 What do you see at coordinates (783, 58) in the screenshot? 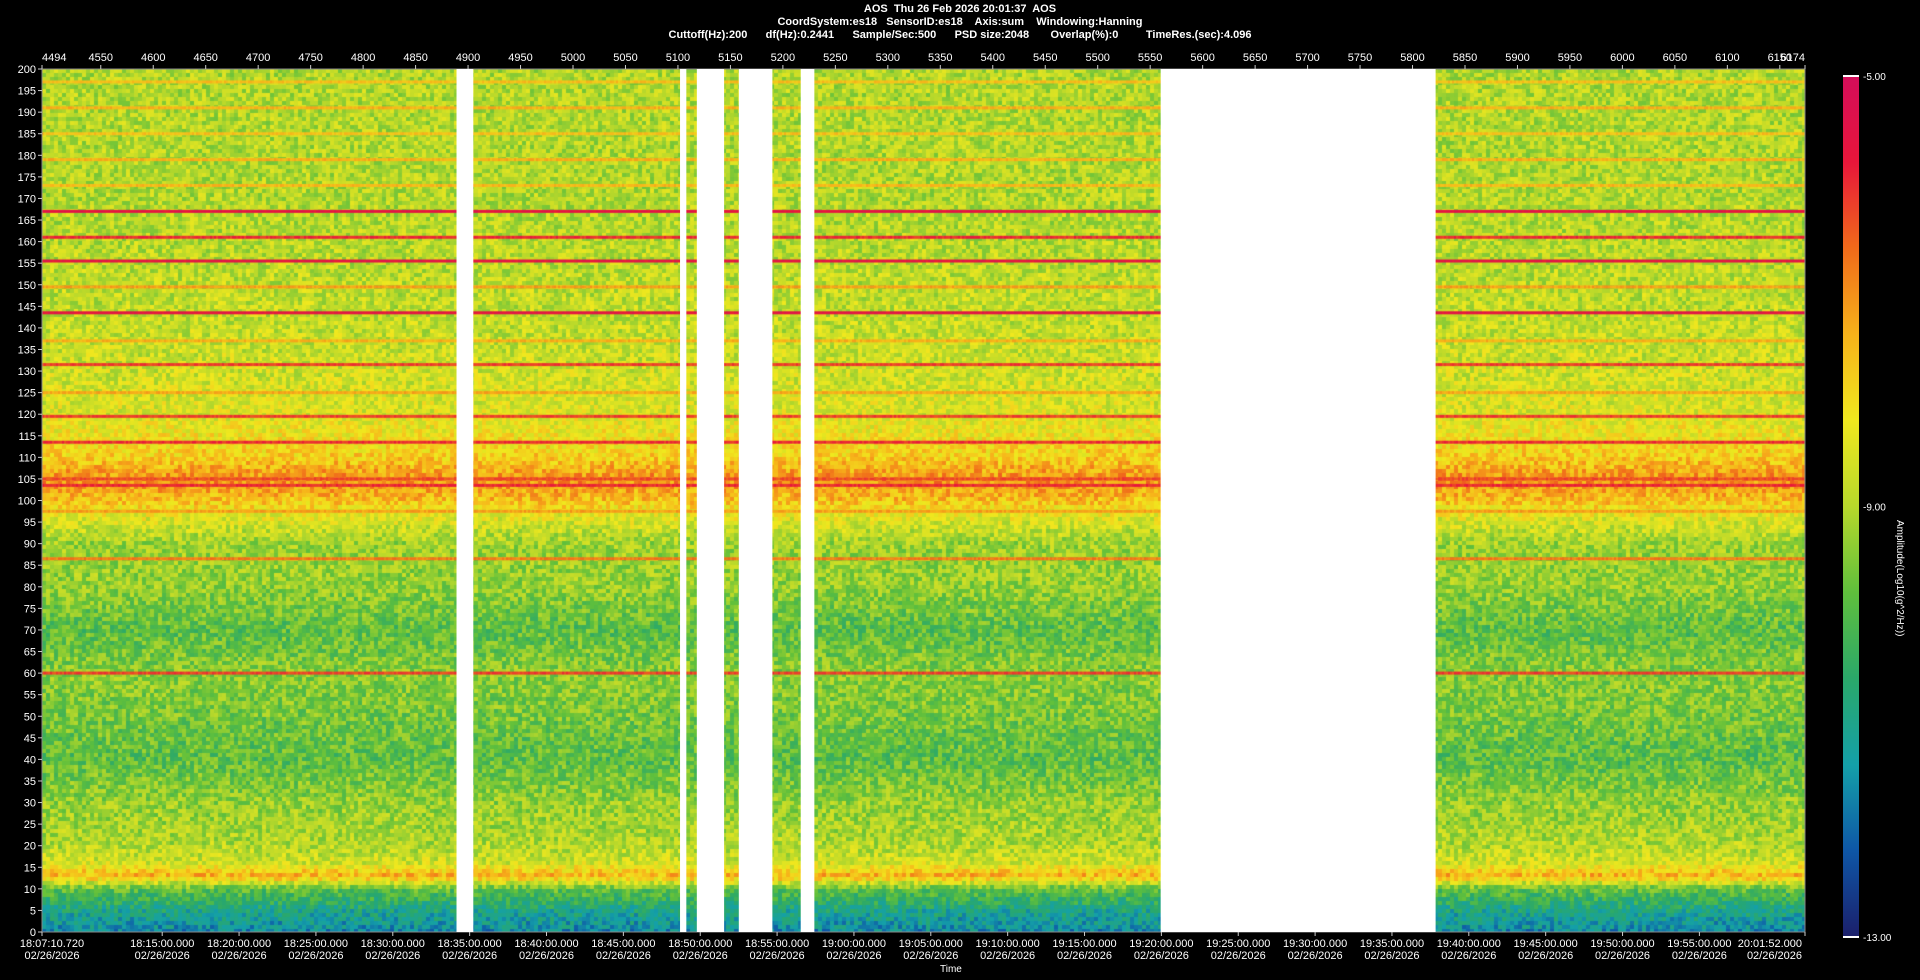
I see `top-tick-label: 5200` at bounding box center [783, 58].